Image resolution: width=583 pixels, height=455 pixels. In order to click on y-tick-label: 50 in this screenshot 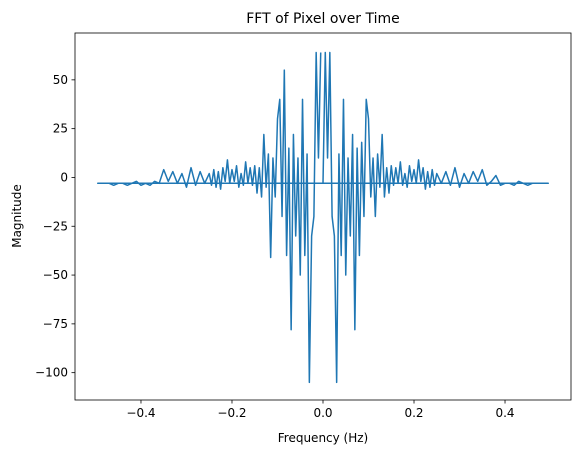, I will do `click(60, 80)`.